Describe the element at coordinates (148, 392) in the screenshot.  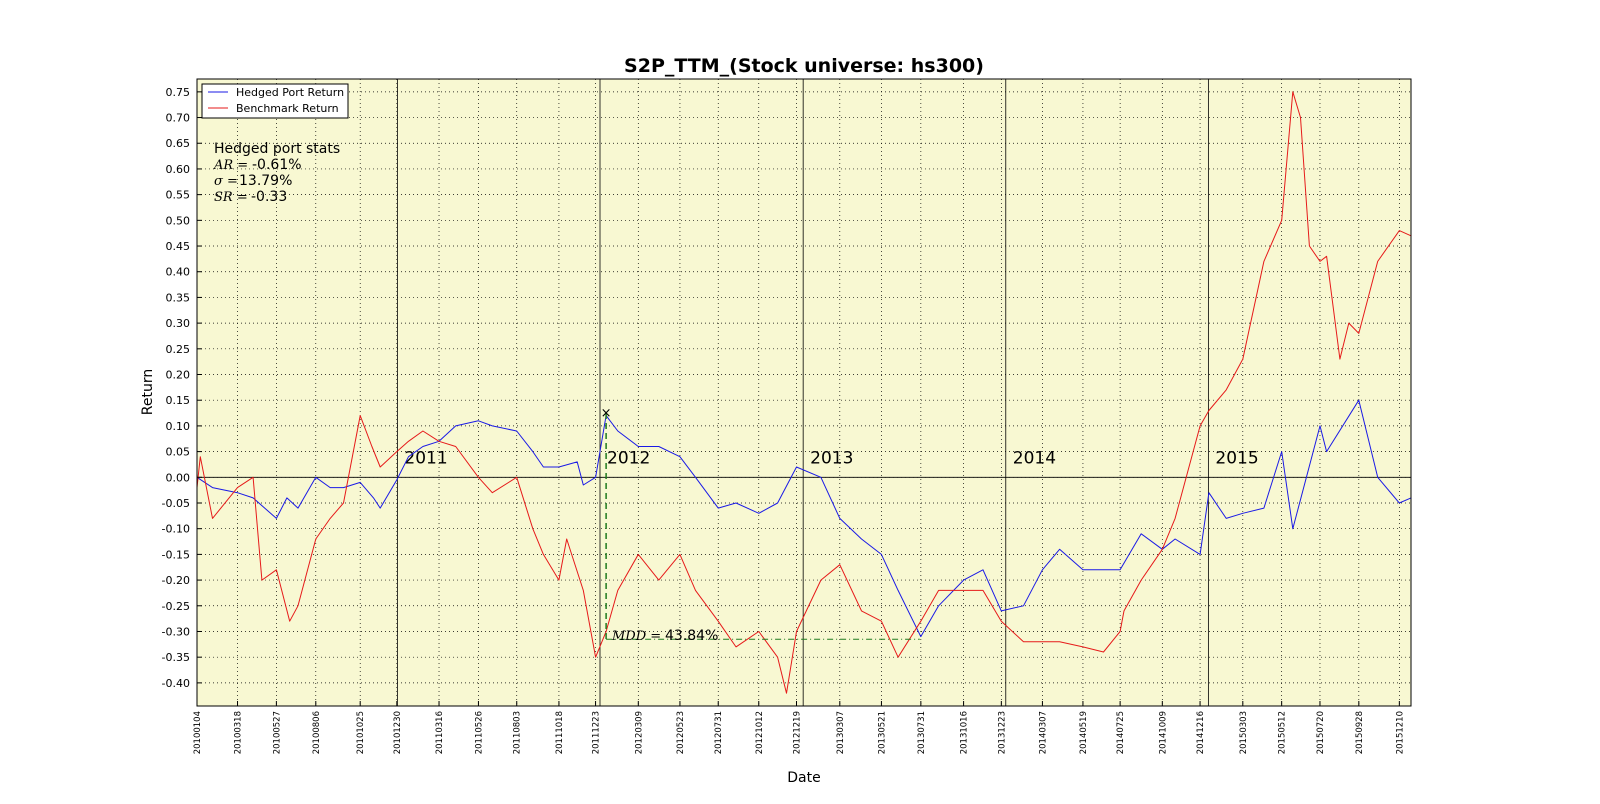
I see `y-axis-label: Return` at that location.